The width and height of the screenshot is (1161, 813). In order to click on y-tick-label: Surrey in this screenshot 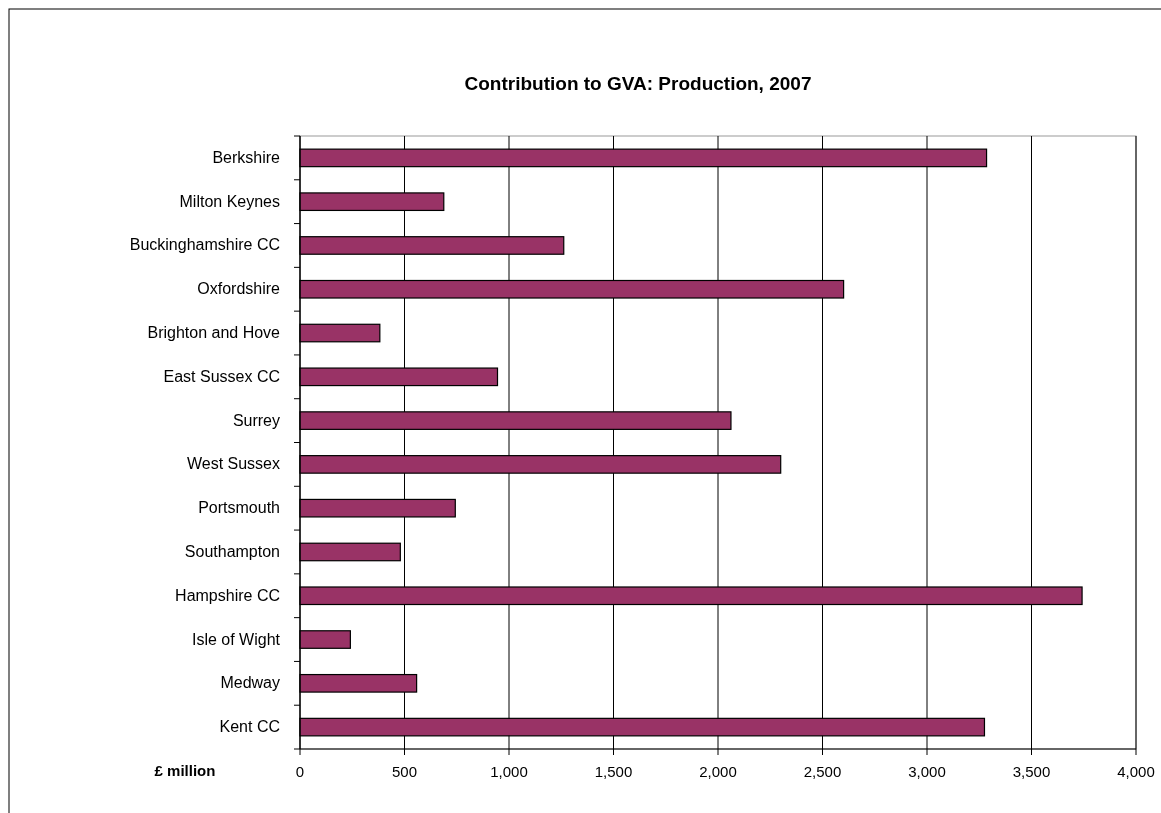, I will do `click(256, 420)`.